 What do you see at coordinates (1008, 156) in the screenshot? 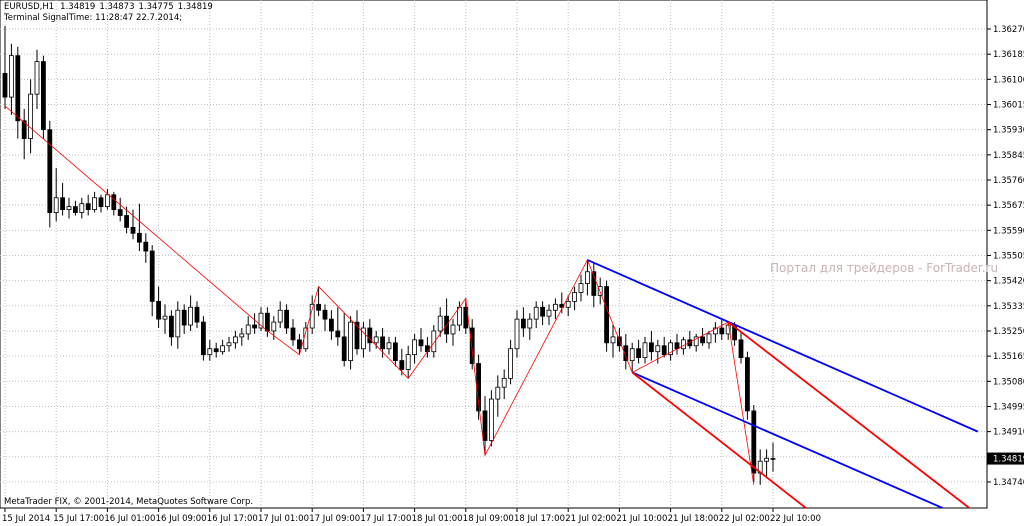
I see `y-tick-label: 1.35845` at bounding box center [1008, 156].